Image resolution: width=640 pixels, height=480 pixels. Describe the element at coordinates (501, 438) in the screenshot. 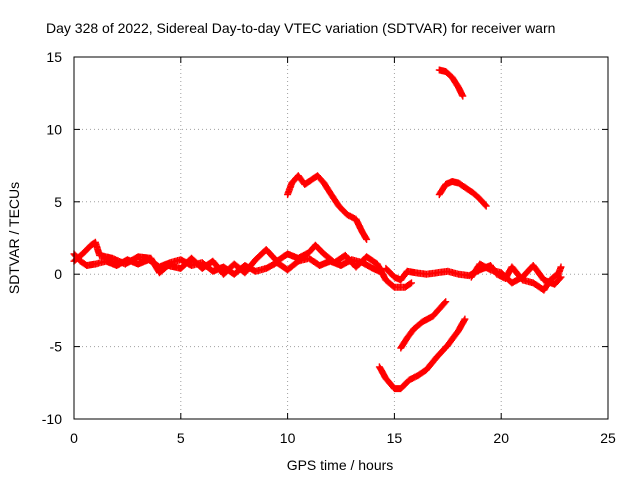

I see `x-tick-label: 20` at that location.